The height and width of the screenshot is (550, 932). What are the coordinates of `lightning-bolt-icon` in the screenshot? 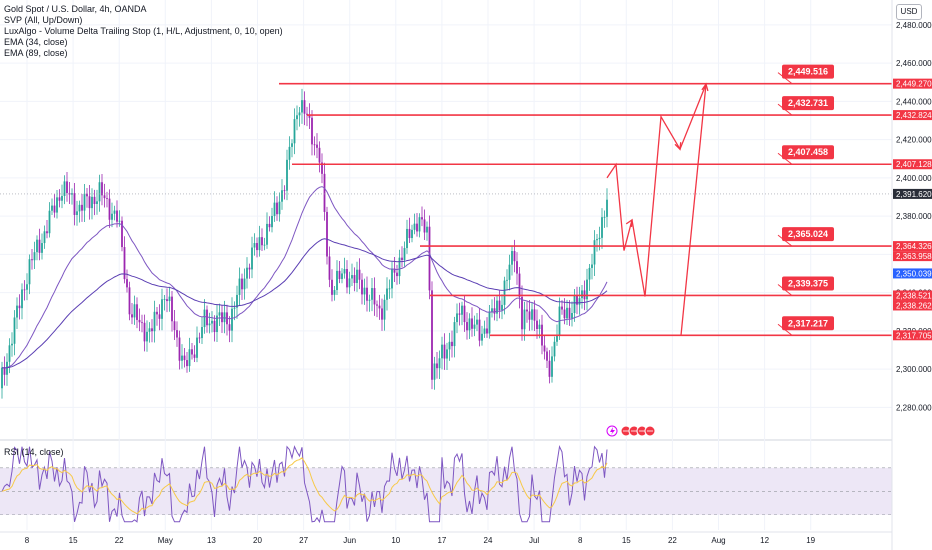 It's located at (612, 431).